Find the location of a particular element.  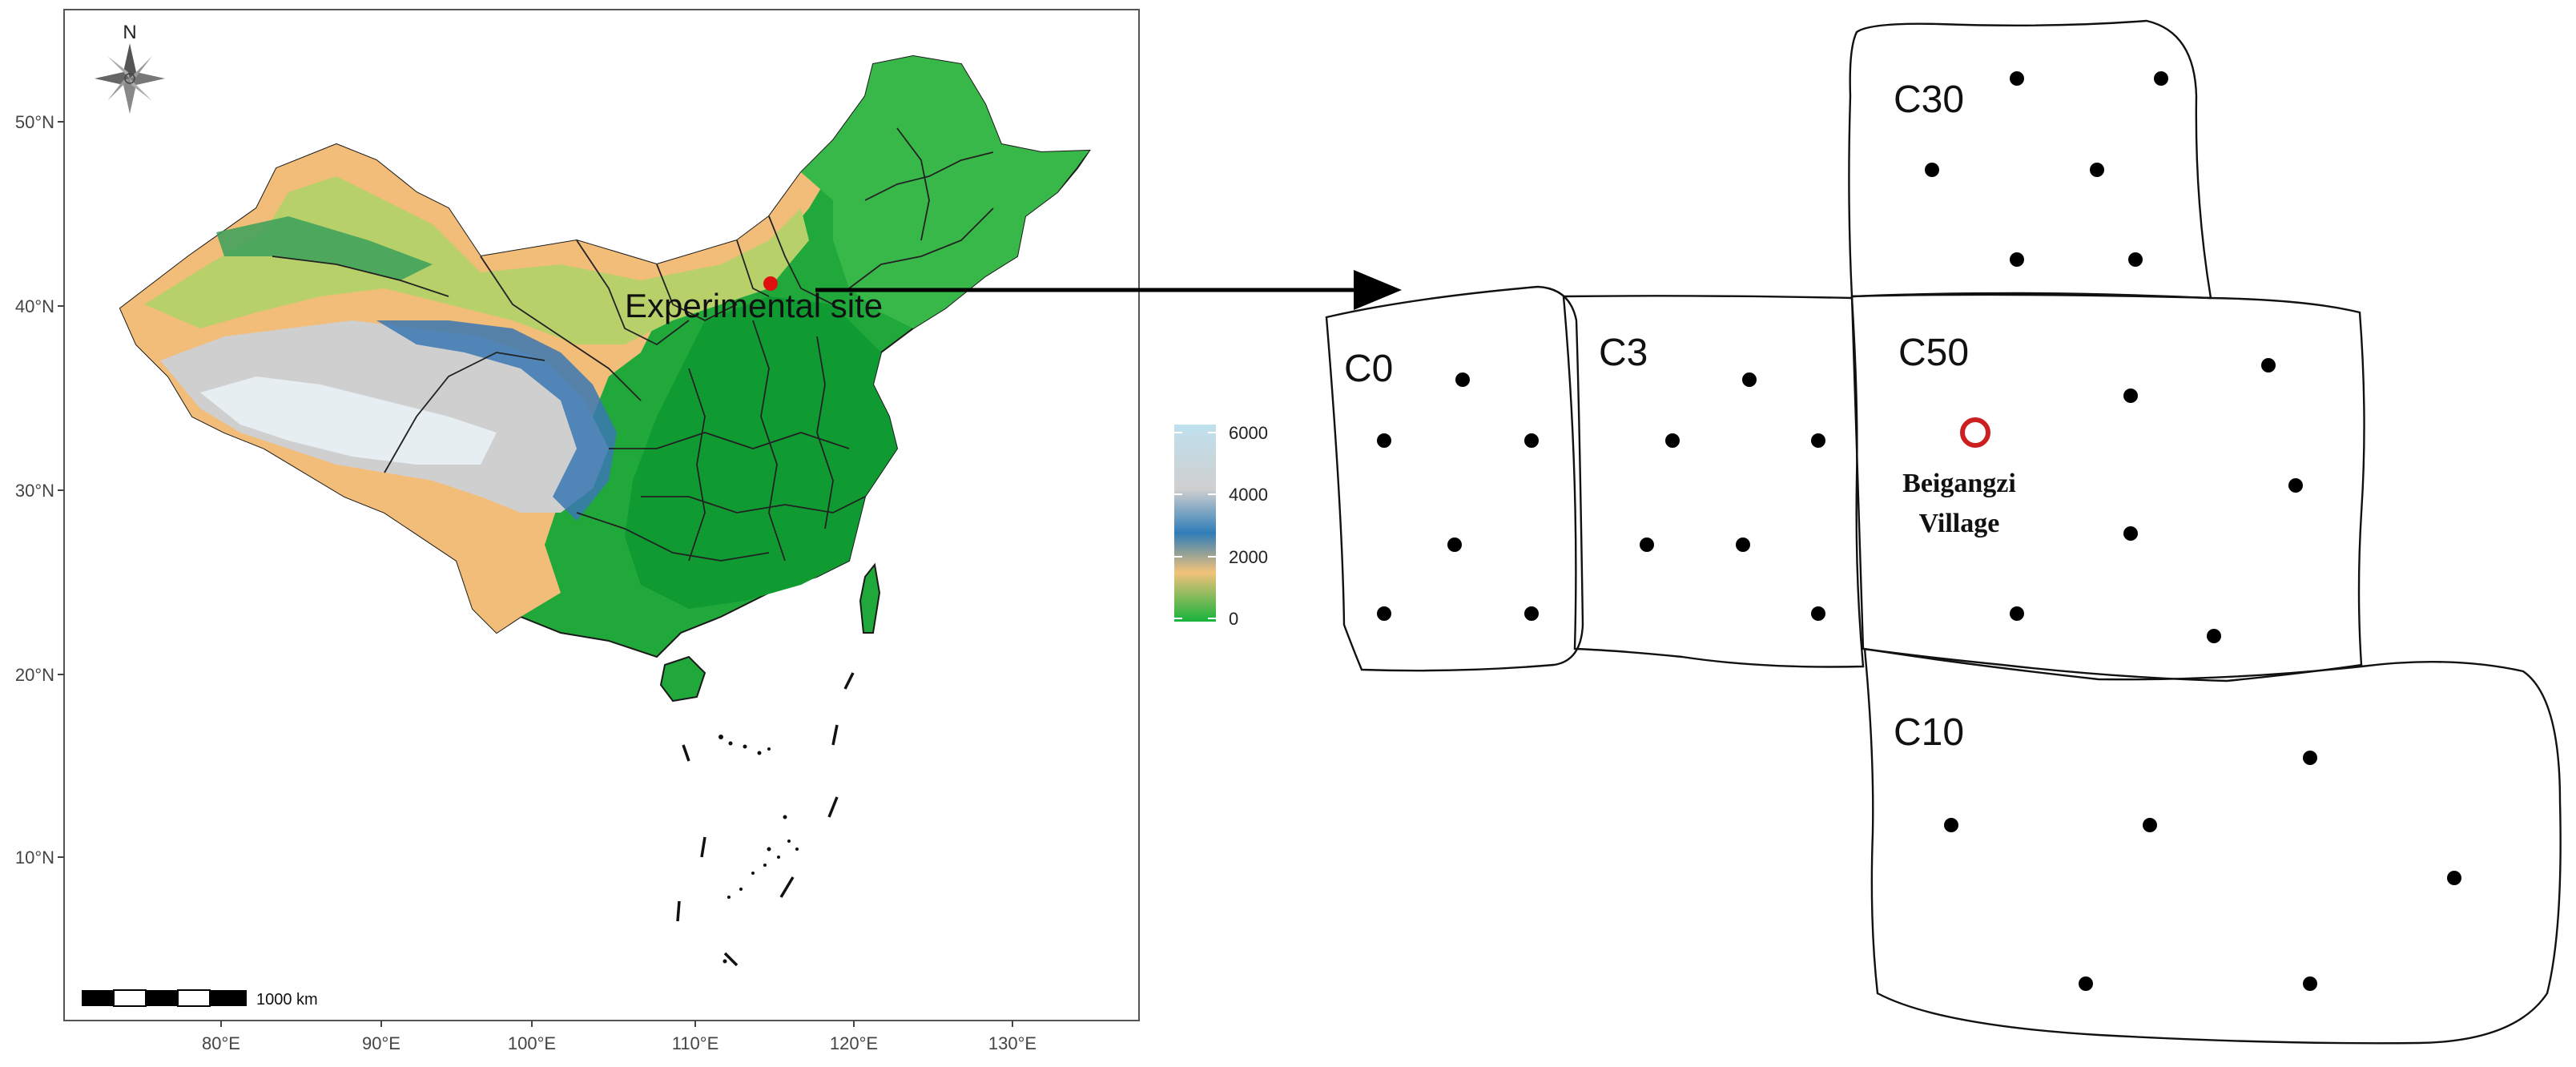

plot-label-c10: C10 is located at coordinates (1929, 732).